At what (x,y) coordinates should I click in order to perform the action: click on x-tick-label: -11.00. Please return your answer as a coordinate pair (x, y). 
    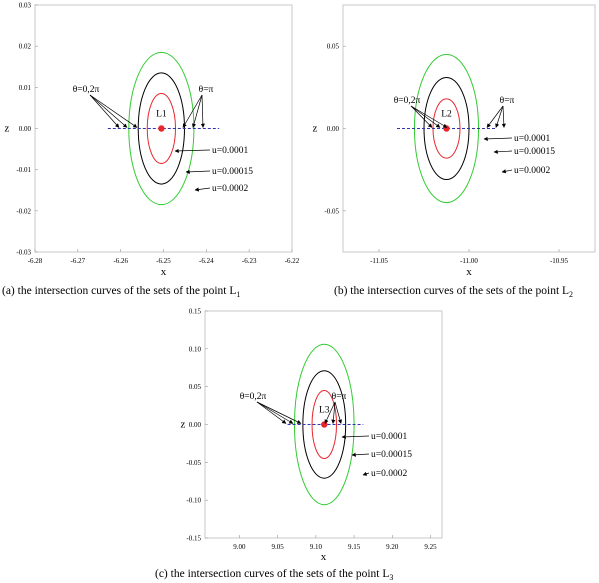
    Looking at the image, I should click on (469, 261).